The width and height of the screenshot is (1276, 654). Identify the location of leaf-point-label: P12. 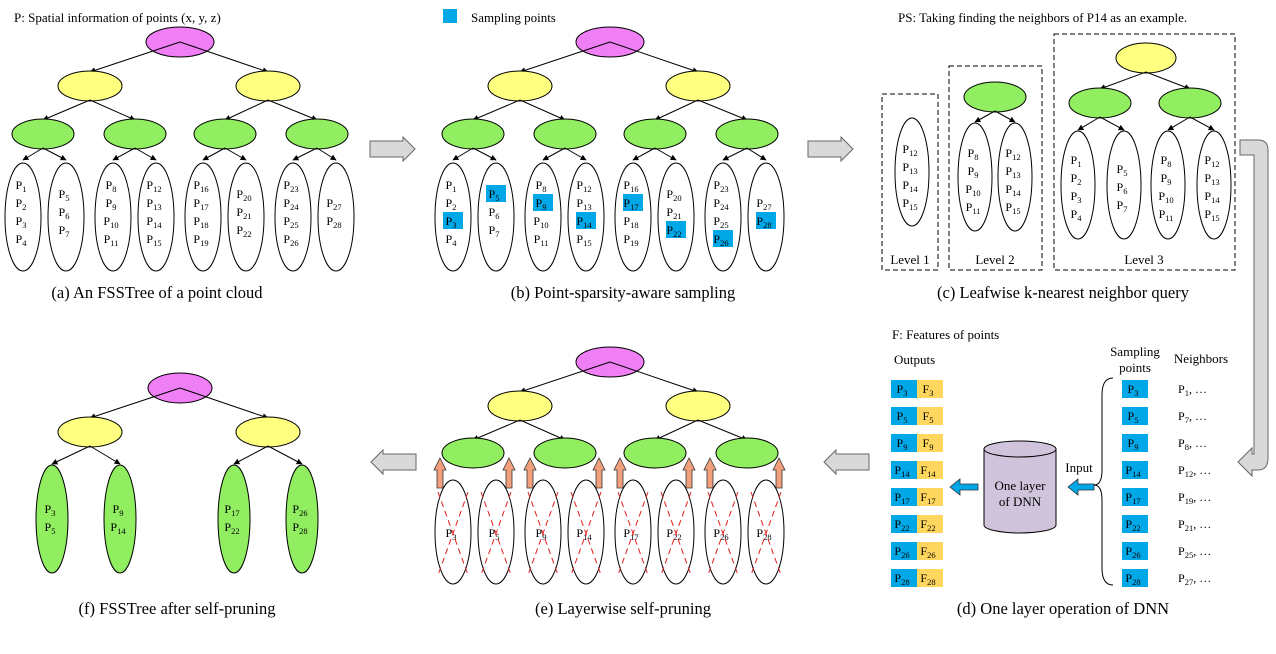
(153, 186).